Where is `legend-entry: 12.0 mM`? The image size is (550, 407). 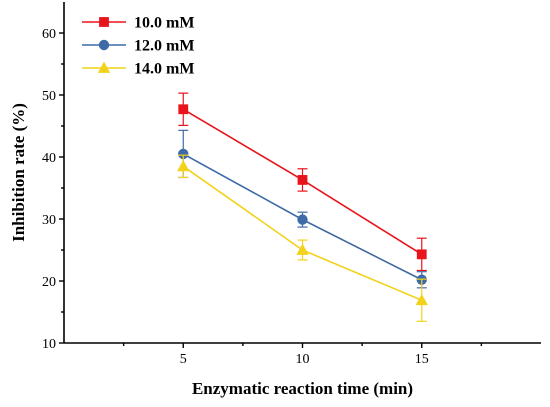 legend-entry: 12.0 mM is located at coordinates (138, 46).